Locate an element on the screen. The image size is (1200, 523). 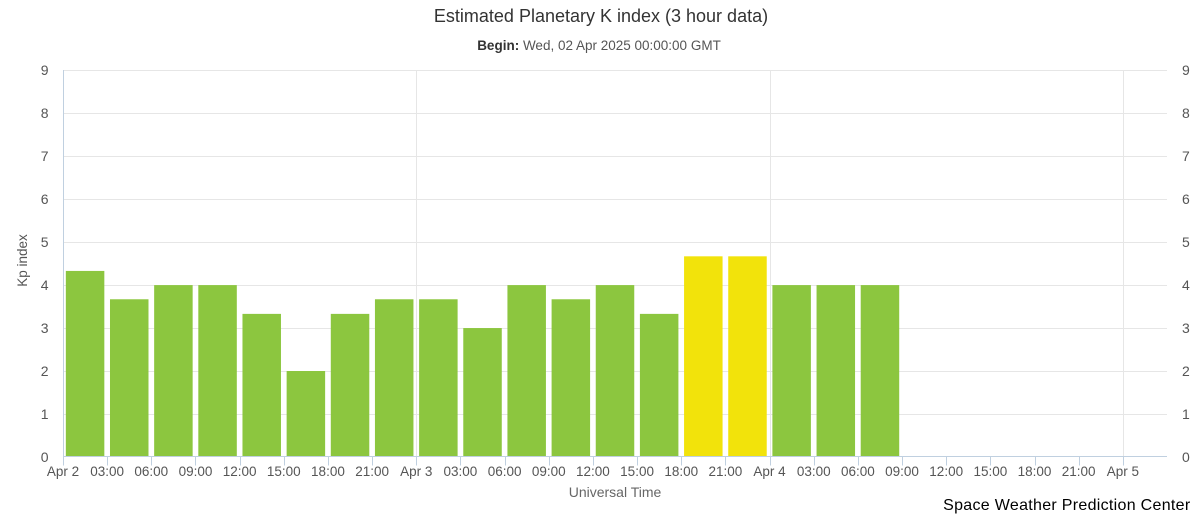
svg-text:Space Weather Prediction Cente: Space Weather Prediction Center is located at coordinates (1067, 505).